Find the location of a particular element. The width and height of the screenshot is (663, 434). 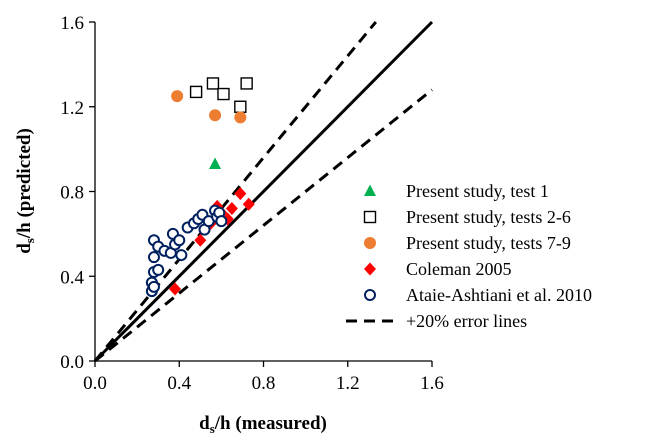

legend-label: Present study, tests 7-9 is located at coordinates (488, 243).